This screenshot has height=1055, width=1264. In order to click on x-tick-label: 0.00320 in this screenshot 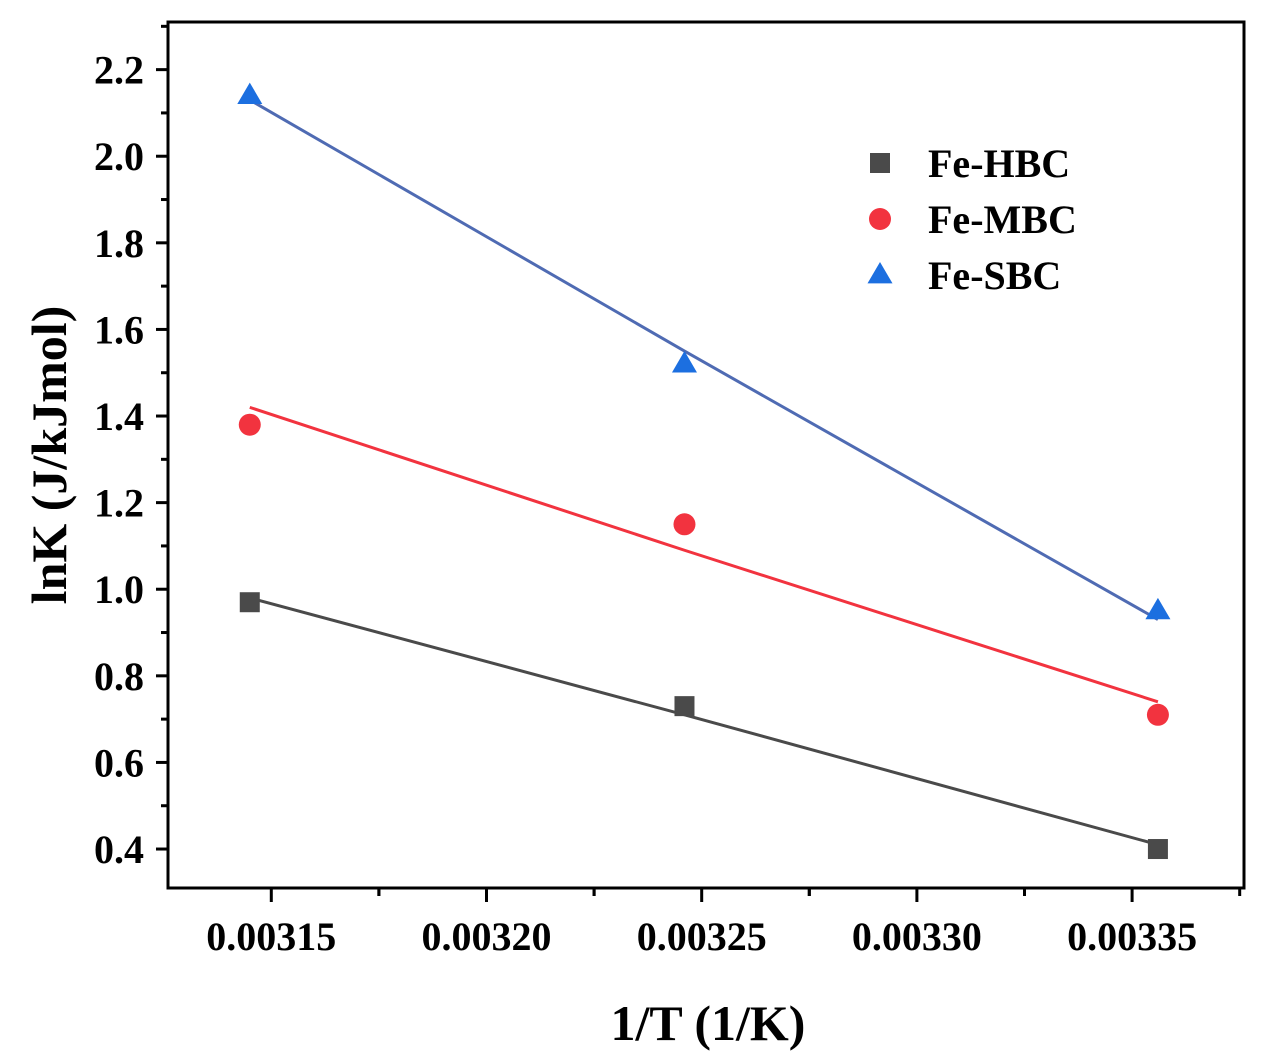, I will do `click(486, 936)`.